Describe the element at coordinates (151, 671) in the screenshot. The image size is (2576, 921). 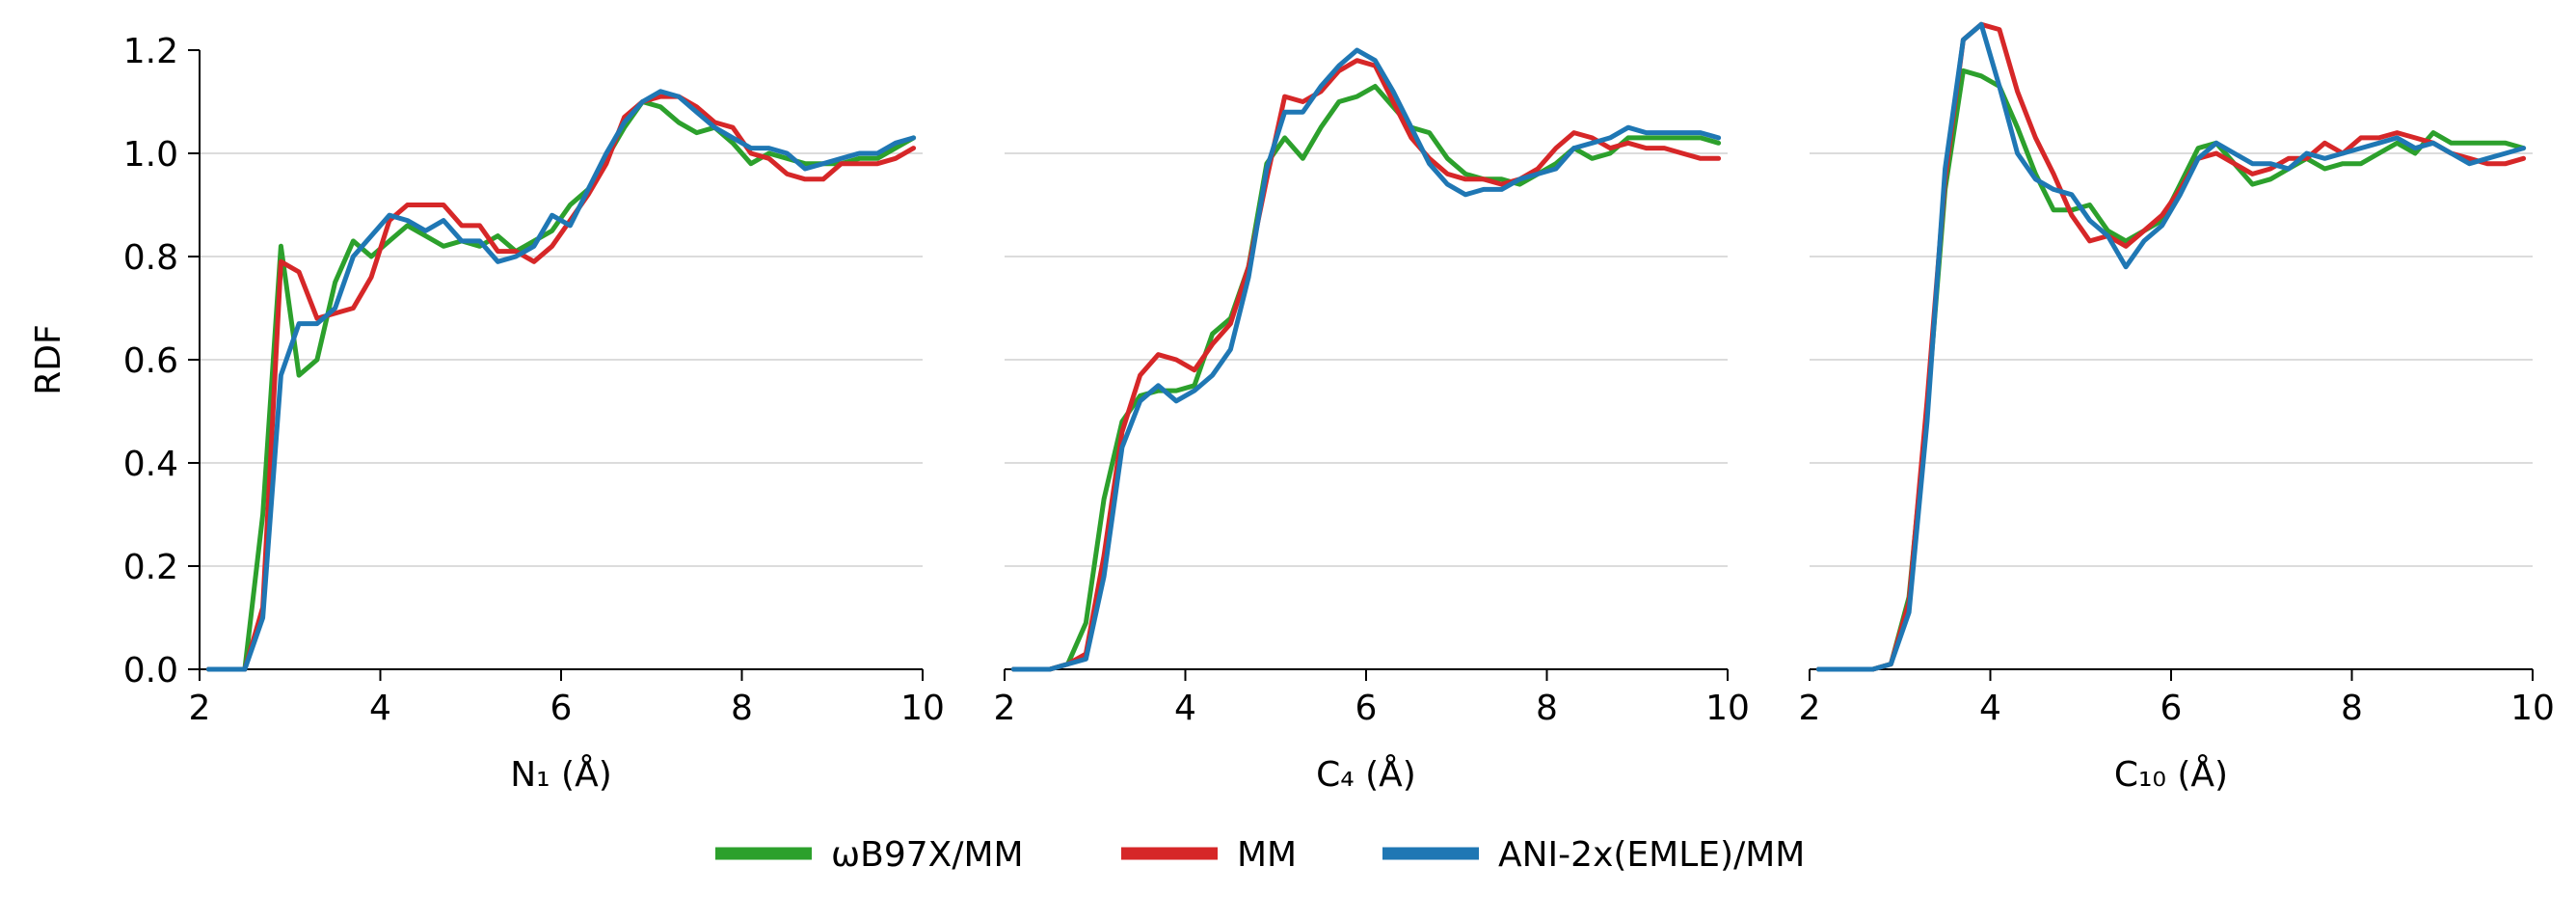
I see `y-tick-label: 0.0` at that location.